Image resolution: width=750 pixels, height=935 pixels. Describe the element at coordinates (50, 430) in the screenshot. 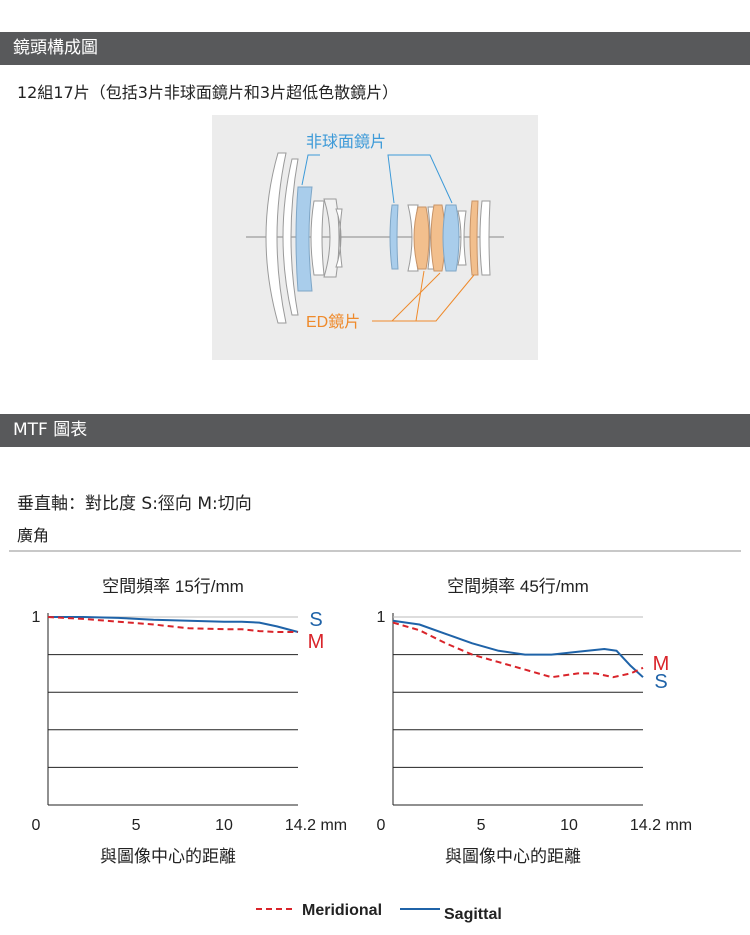

I see `section-title: MTF 圖表` at that location.